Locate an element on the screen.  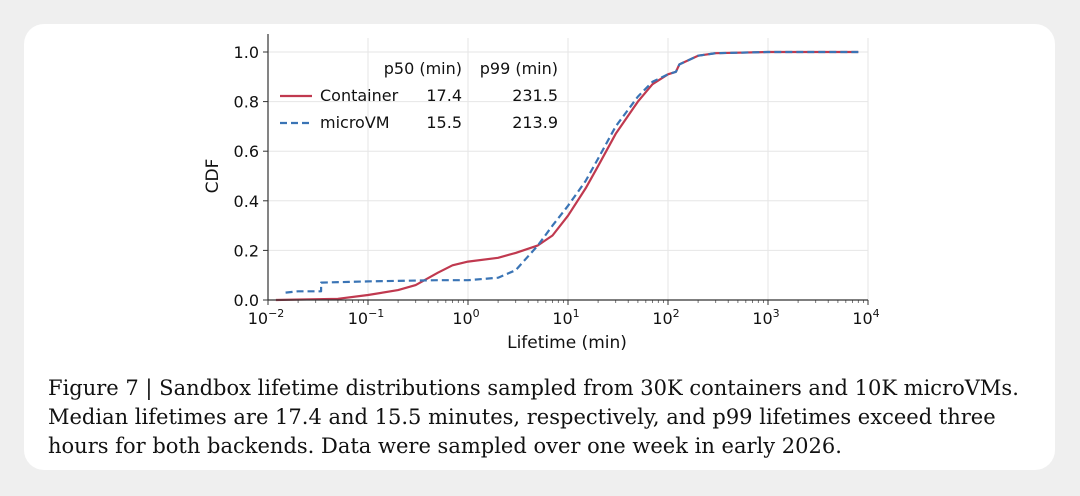
y-tick-label: 0.2 is located at coordinates (246, 250).